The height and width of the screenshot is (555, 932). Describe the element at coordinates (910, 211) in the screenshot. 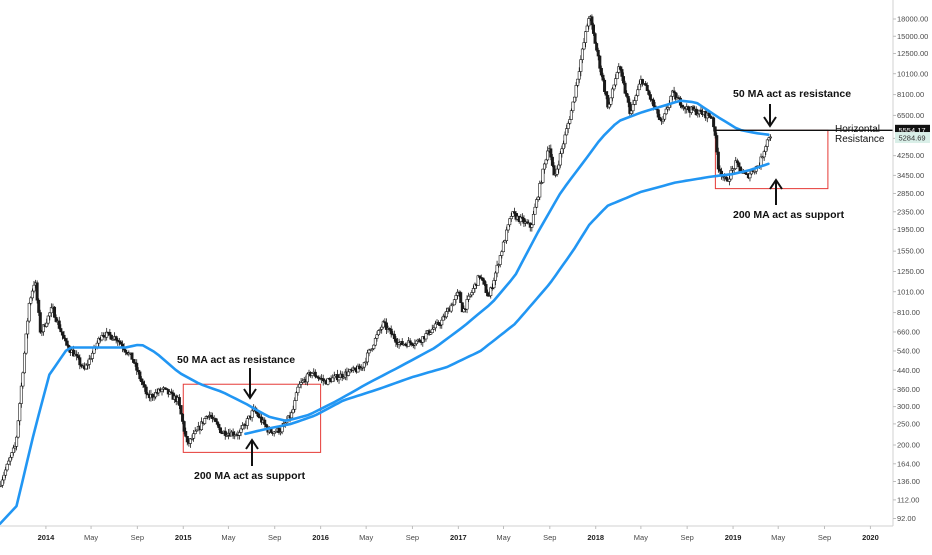

I see `y-tick-label: 2350.00` at that location.